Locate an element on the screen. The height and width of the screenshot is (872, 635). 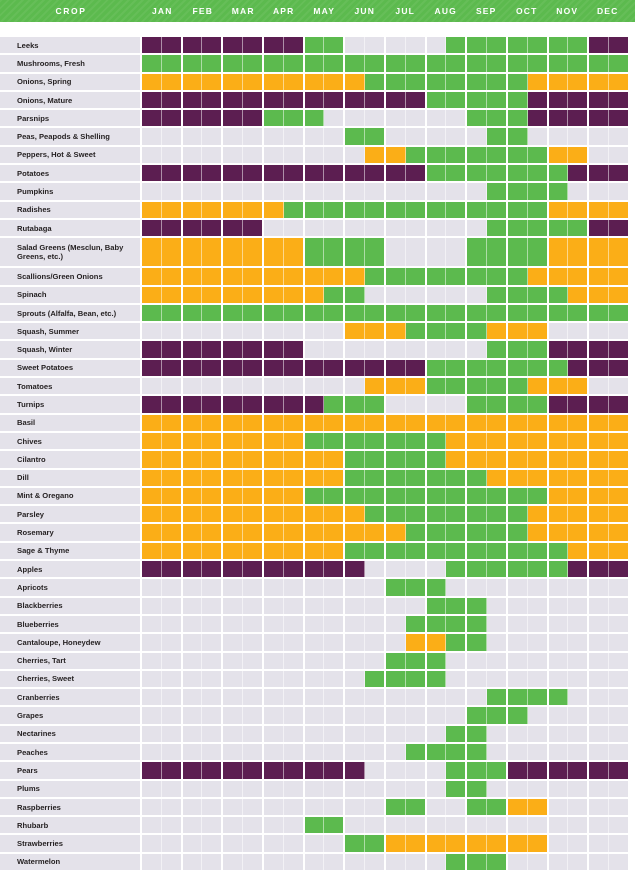
month-header-feb: FEB is located at coordinates (203, 11).